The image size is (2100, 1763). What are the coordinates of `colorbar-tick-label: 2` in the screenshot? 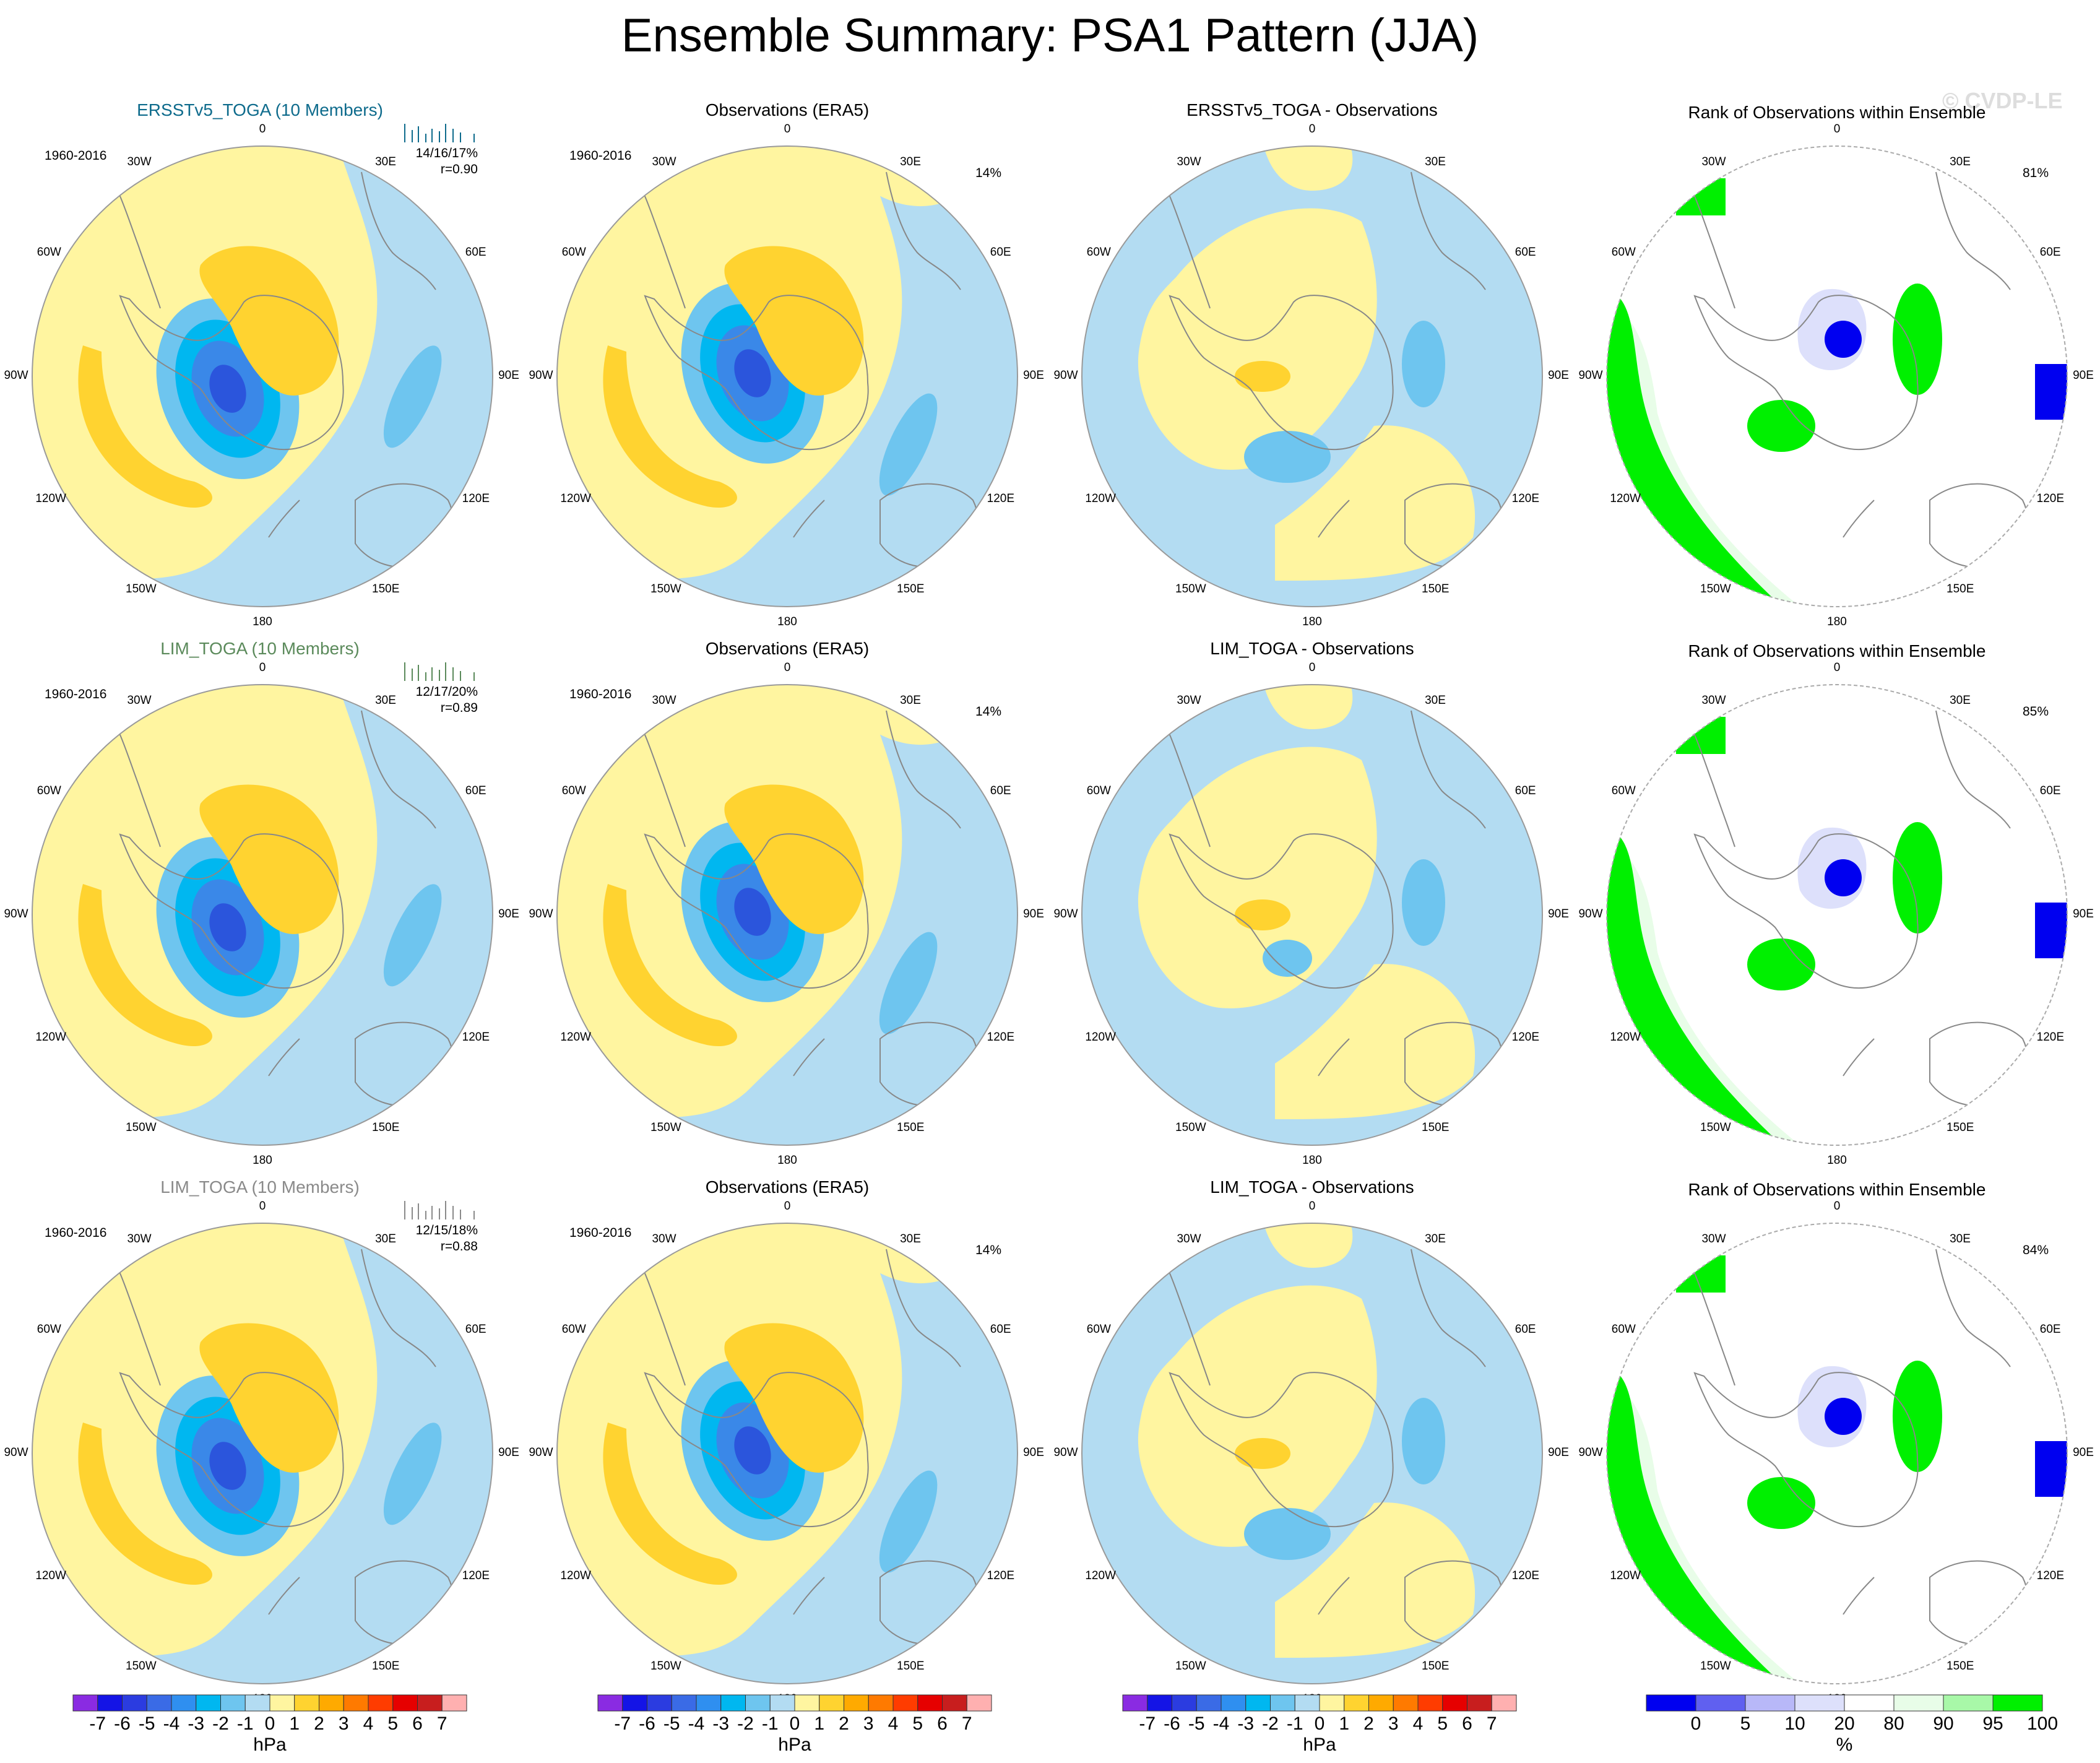 It's located at (319, 1723).